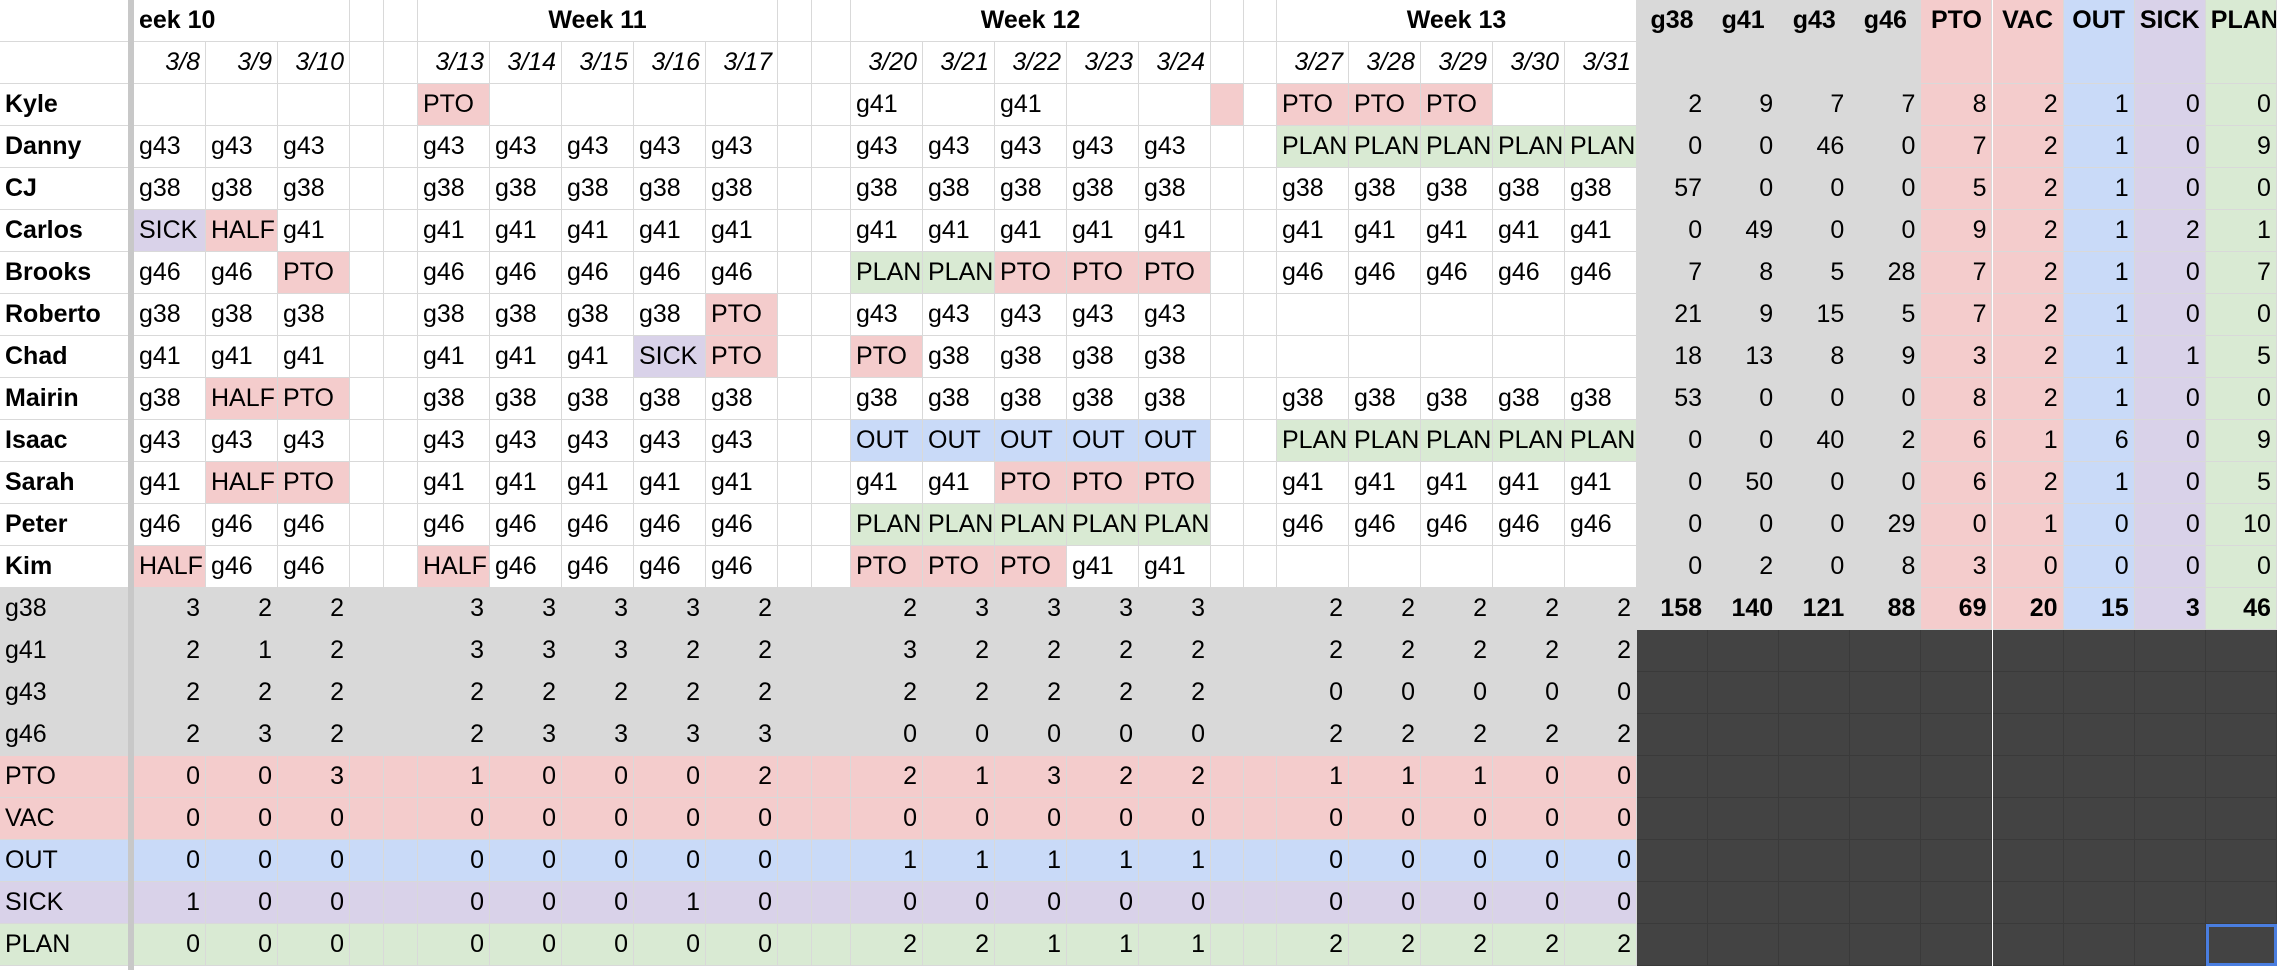  I want to click on count-row-label: PTO, so click(65, 777).